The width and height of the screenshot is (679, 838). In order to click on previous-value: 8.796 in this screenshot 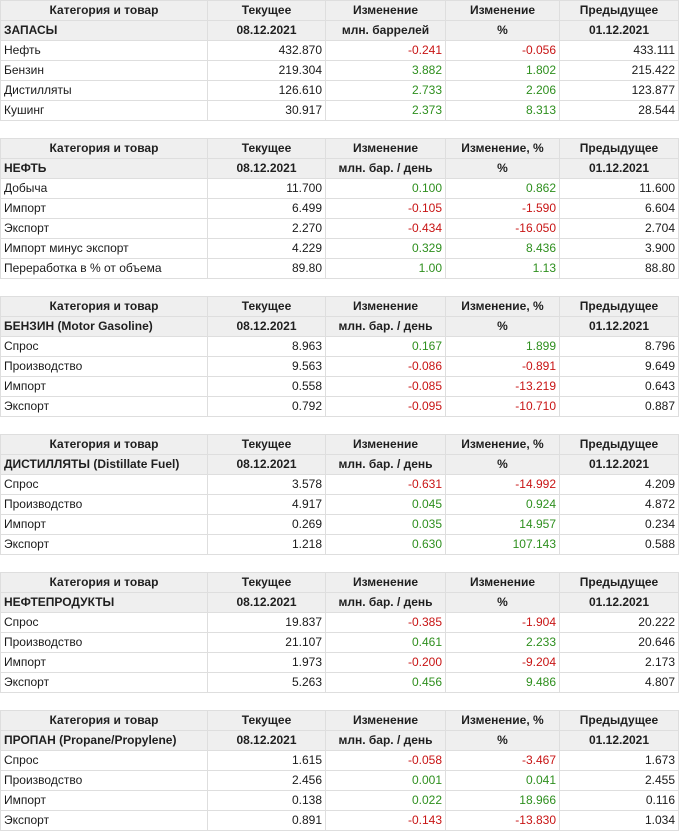, I will do `click(619, 346)`.